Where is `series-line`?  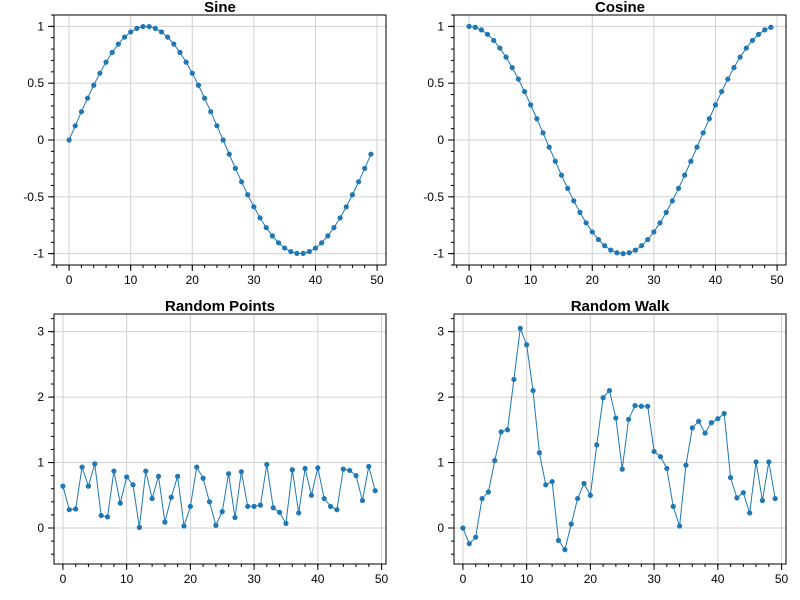
series-line is located at coordinates (619, 439).